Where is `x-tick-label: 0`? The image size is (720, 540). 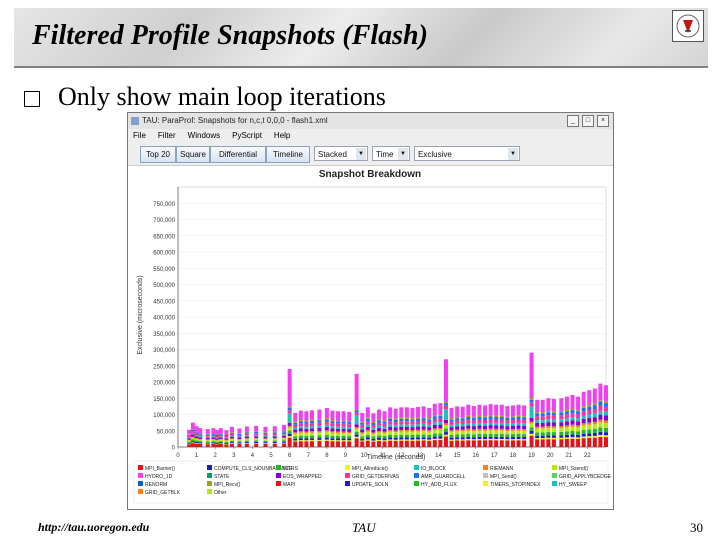 x-tick-label: 0 is located at coordinates (178, 456).